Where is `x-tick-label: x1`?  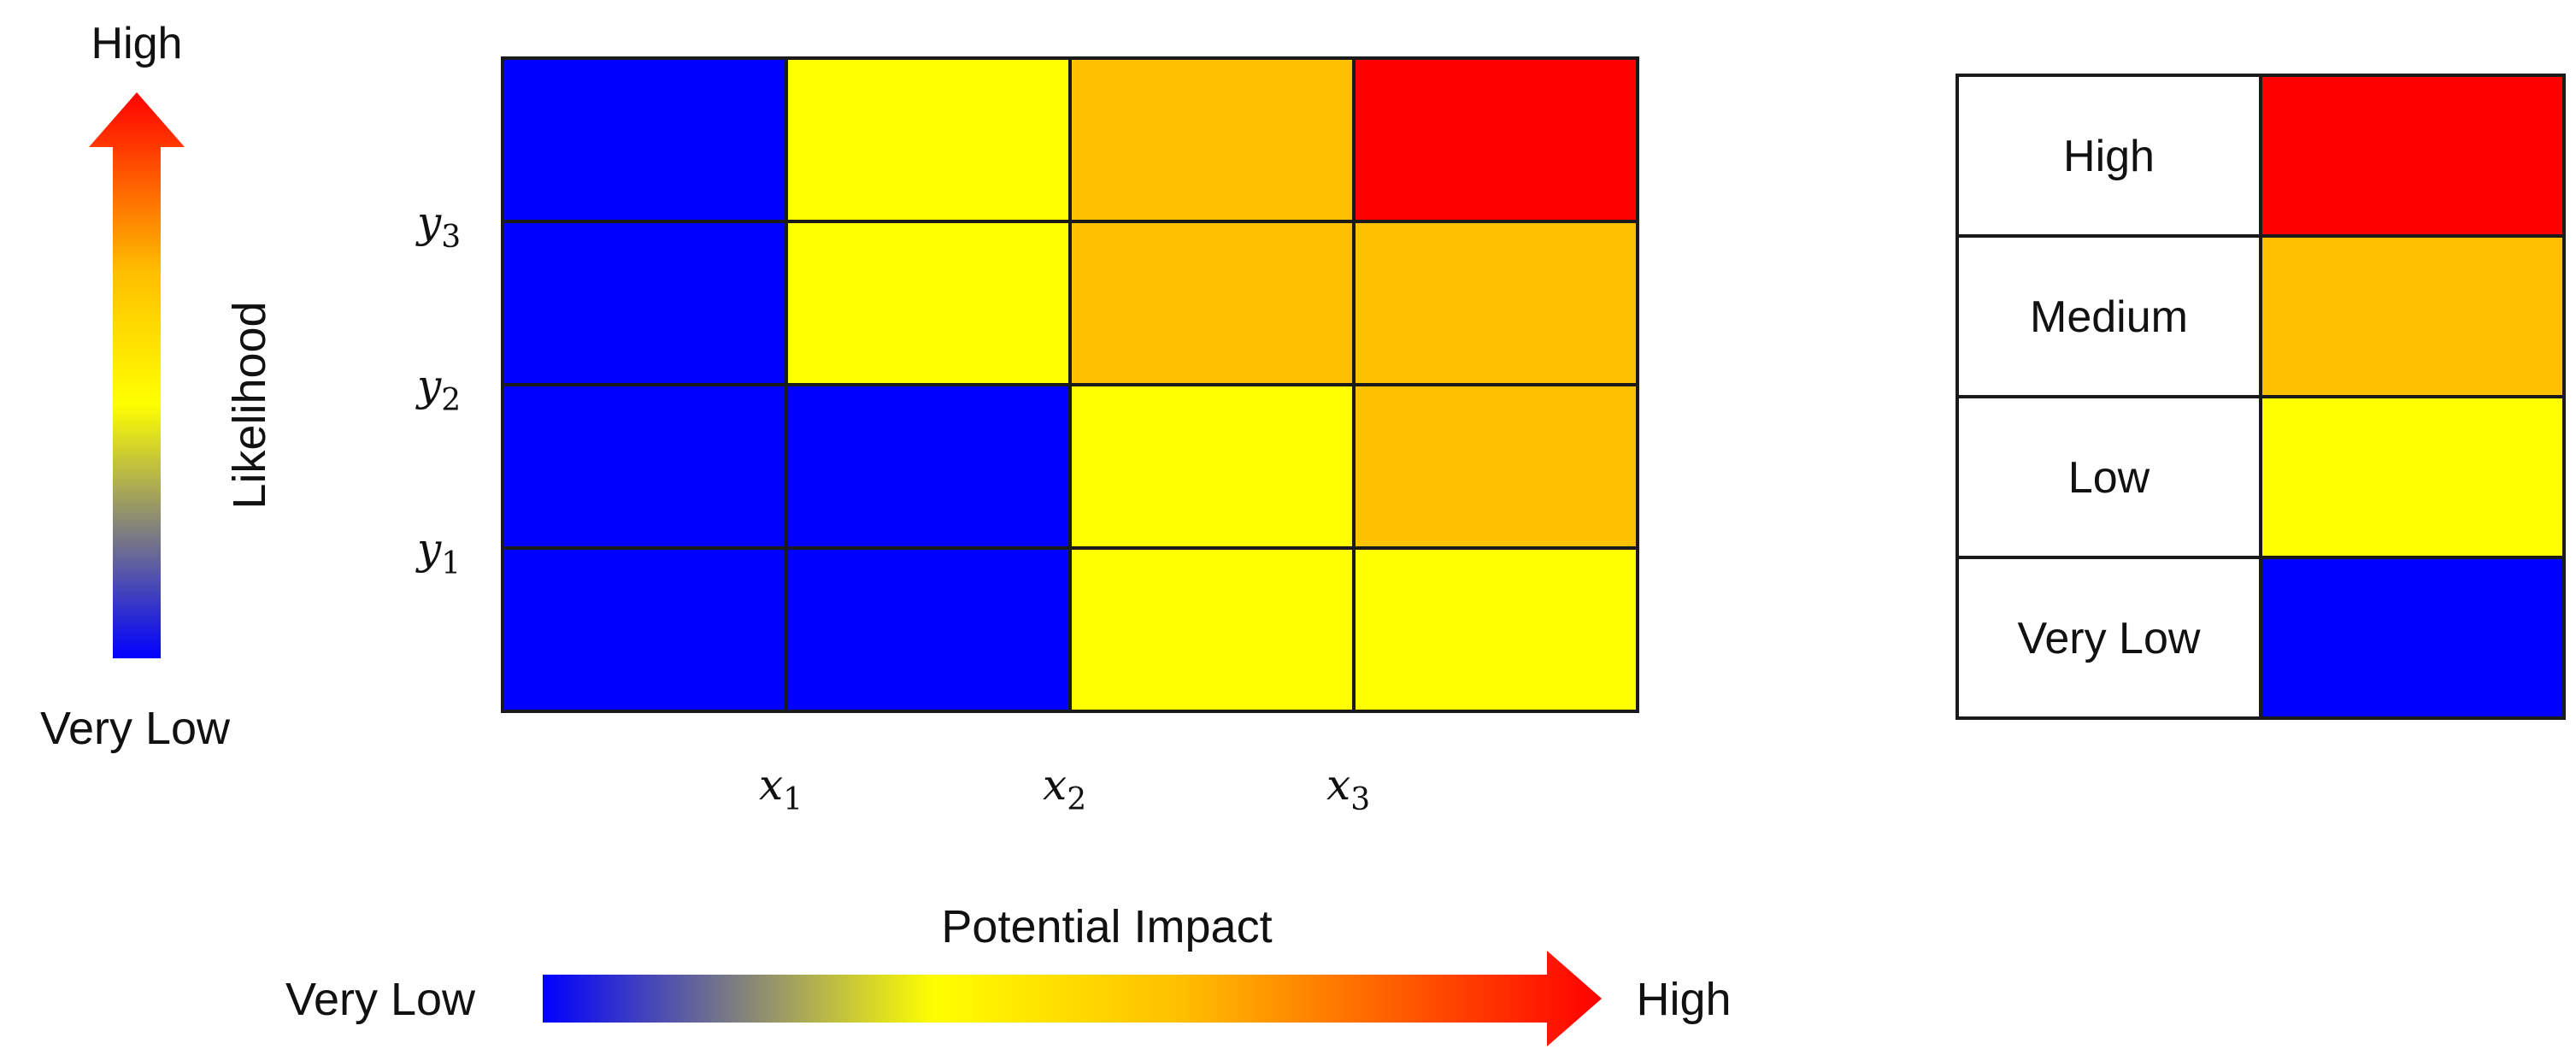
x-tick-label: x1 is located at coordinates (781, 788).